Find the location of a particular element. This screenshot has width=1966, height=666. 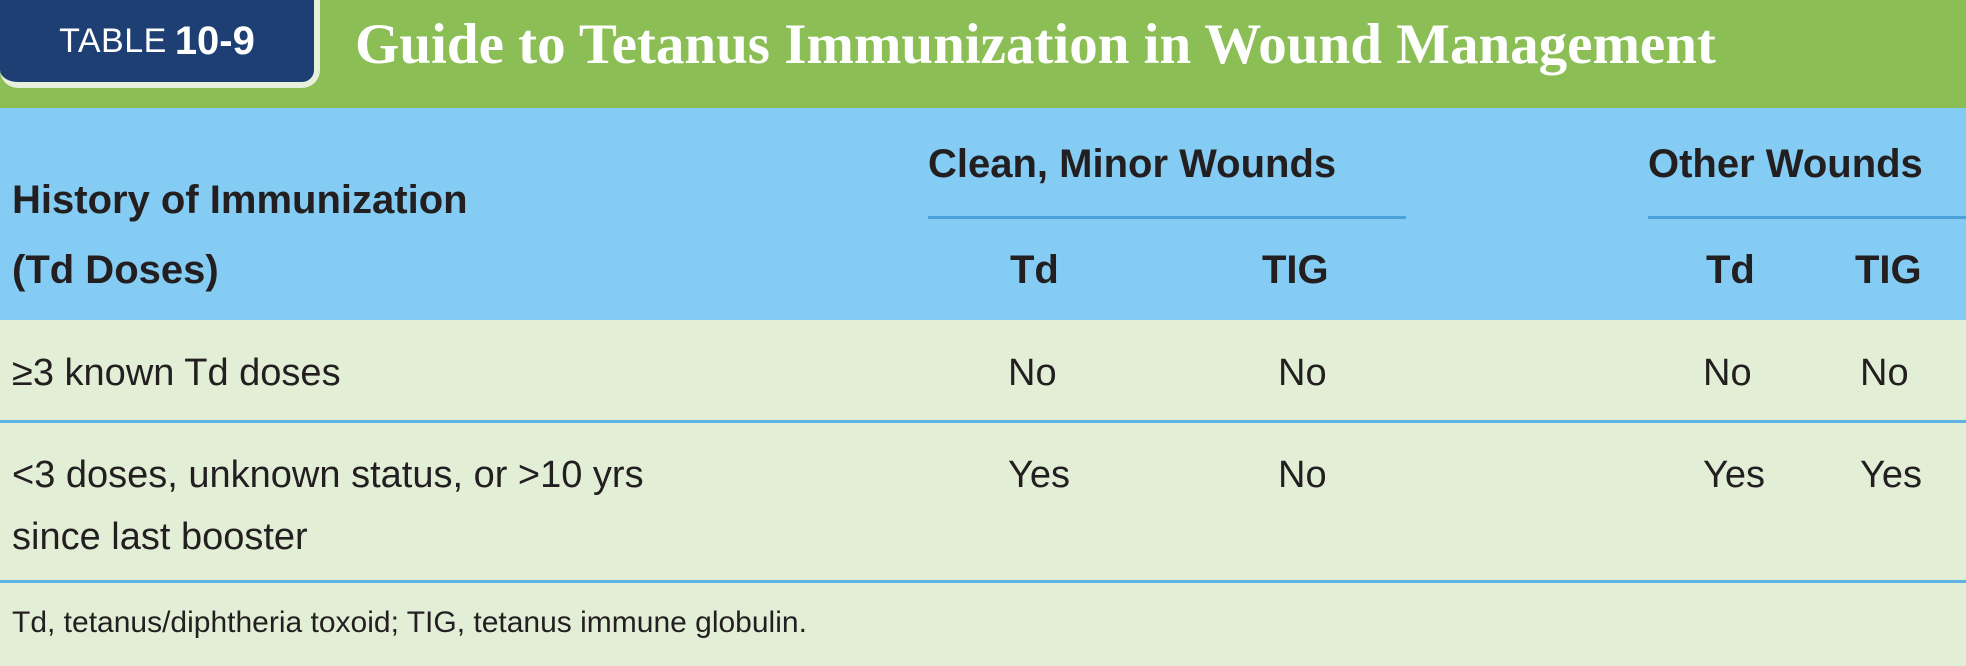

other-td-column-header: Td is located at coordinates (1730, 270).